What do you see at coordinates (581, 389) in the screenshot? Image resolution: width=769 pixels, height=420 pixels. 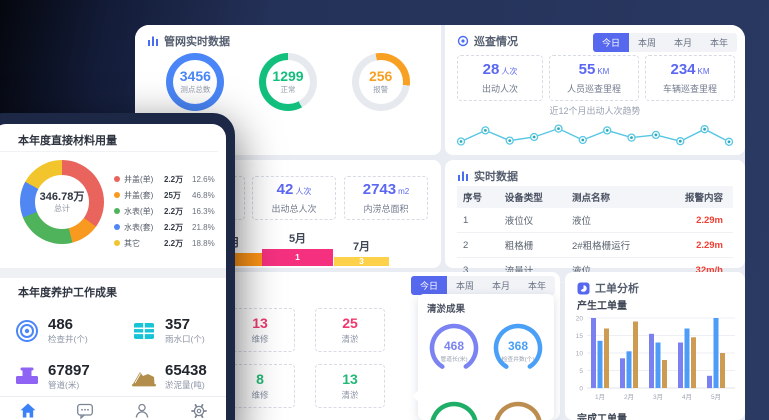 I see `svg-text: 0` at bounding box center [581, 389].